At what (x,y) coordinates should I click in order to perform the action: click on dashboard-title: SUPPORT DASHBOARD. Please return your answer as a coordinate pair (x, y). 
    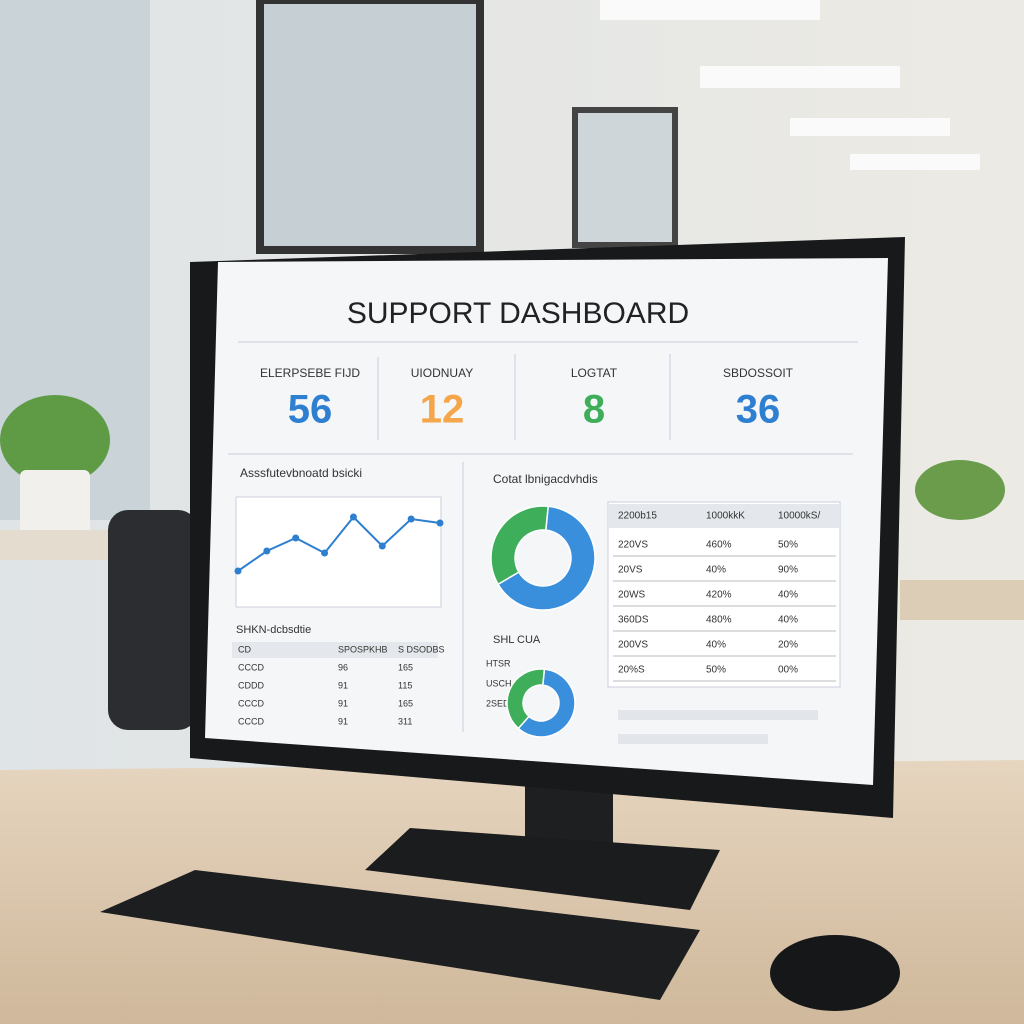
    Looking at the image, I should click on (518, 313).